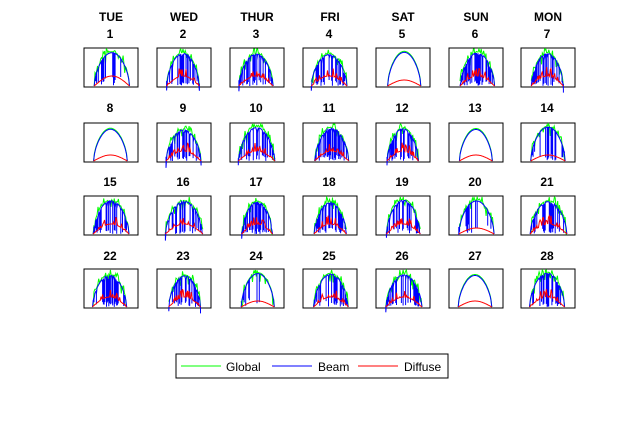 Image resolution: width=636 pixels, height=430 pixels. Describe the element at coordinates (111, 17) in the screenshot. I see `day-name-tue: TUE` at that location.